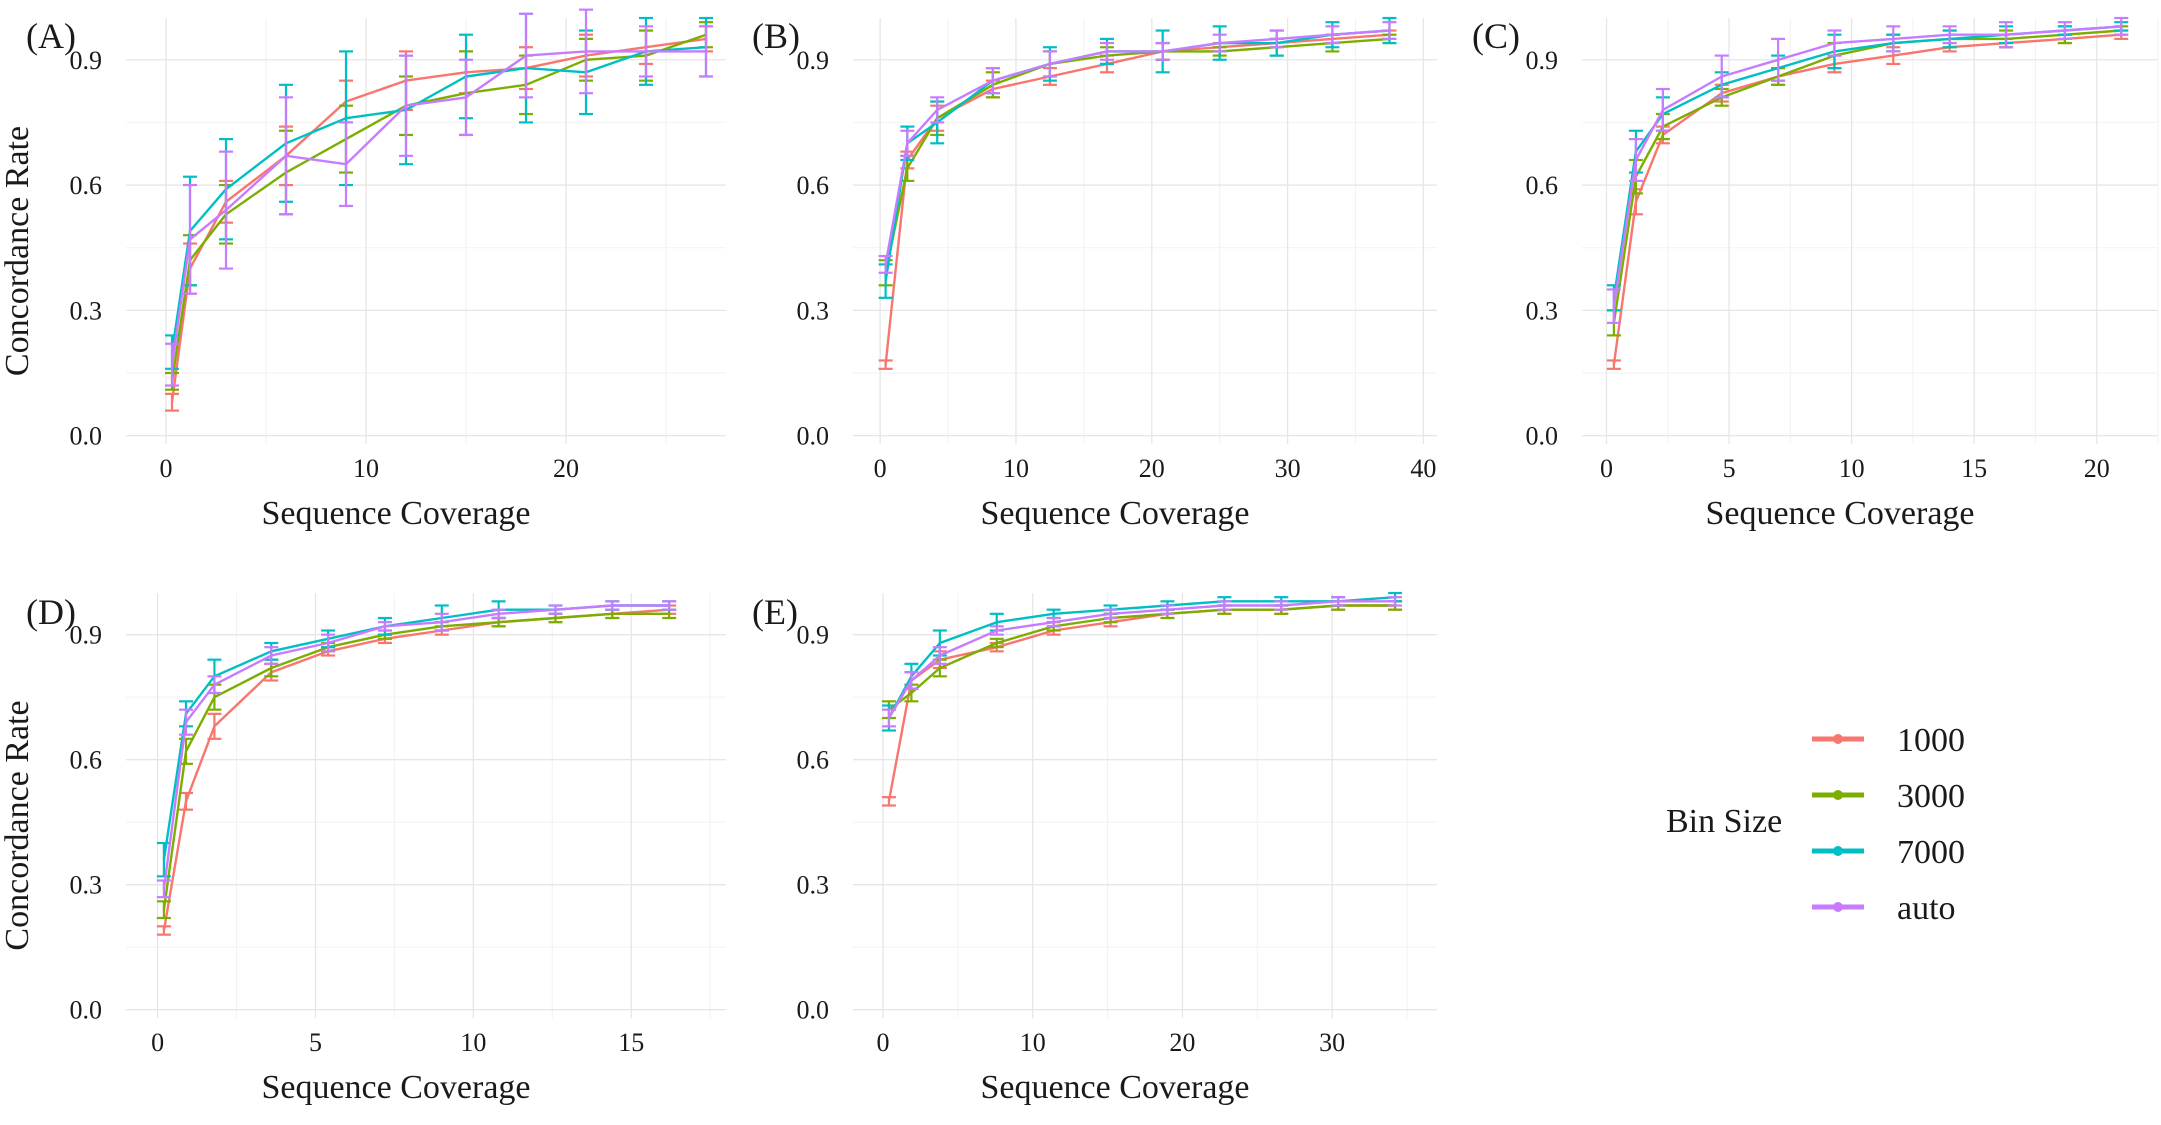 This screenshot has height=1125, width=2161. Describe the element at coordinates (566, 468) in the screenshot. I see `panel-a-x-tick-label: 20` at that location.